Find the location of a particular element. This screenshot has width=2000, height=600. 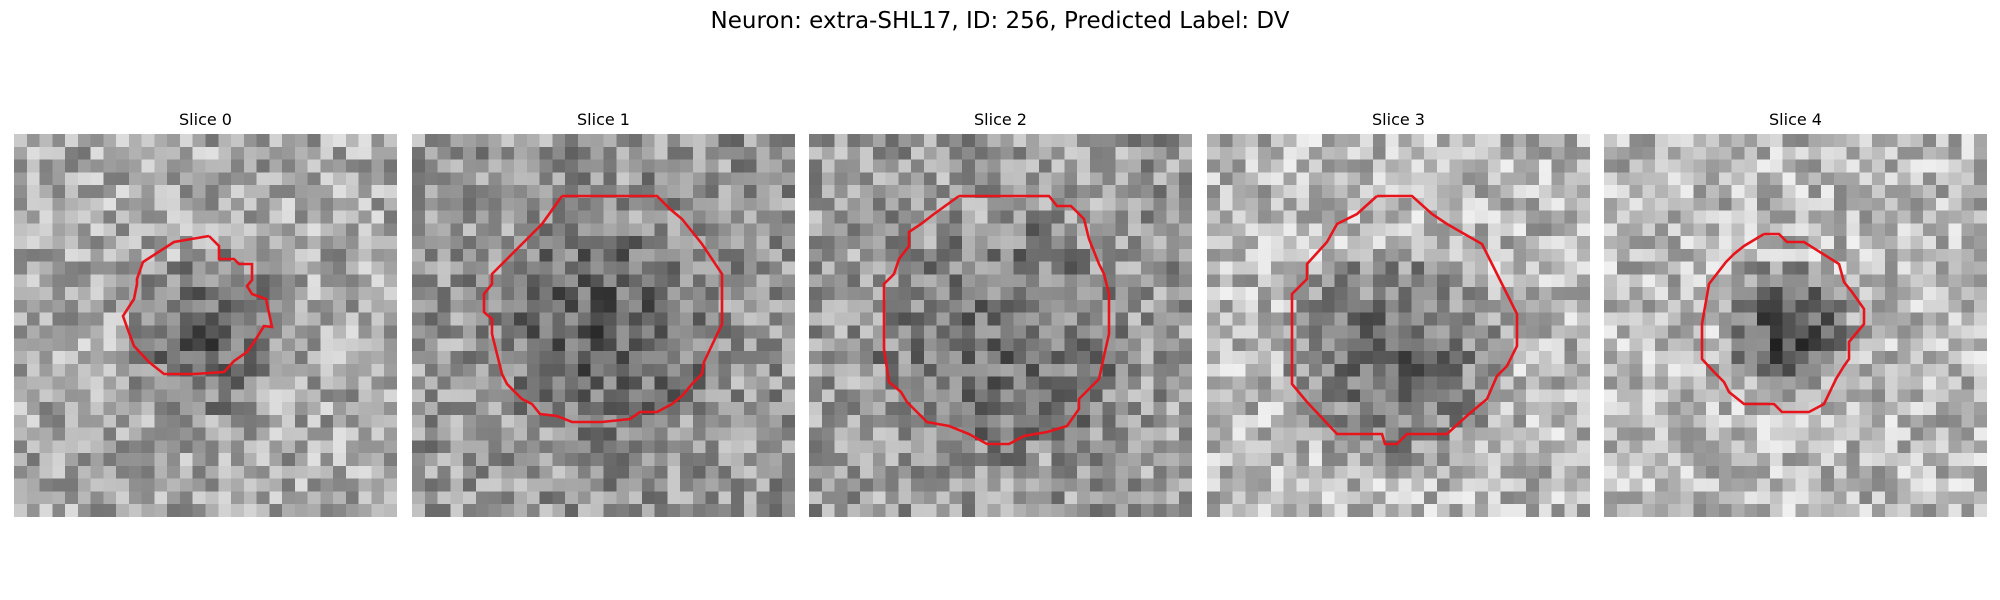

slice-4-image is located at coordinates (1795, 325).